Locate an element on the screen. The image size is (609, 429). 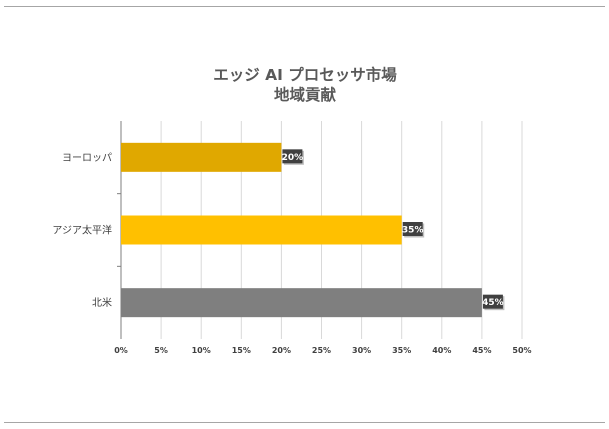
chart-title-line-1: エッジ AI プロセッサ市場 is located at coordinates (305, 74).